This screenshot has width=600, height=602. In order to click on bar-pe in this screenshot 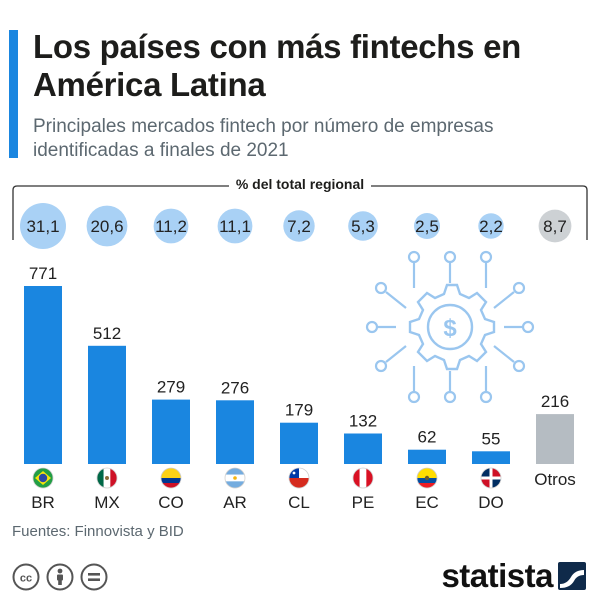, I will do `click(363, 448)`.